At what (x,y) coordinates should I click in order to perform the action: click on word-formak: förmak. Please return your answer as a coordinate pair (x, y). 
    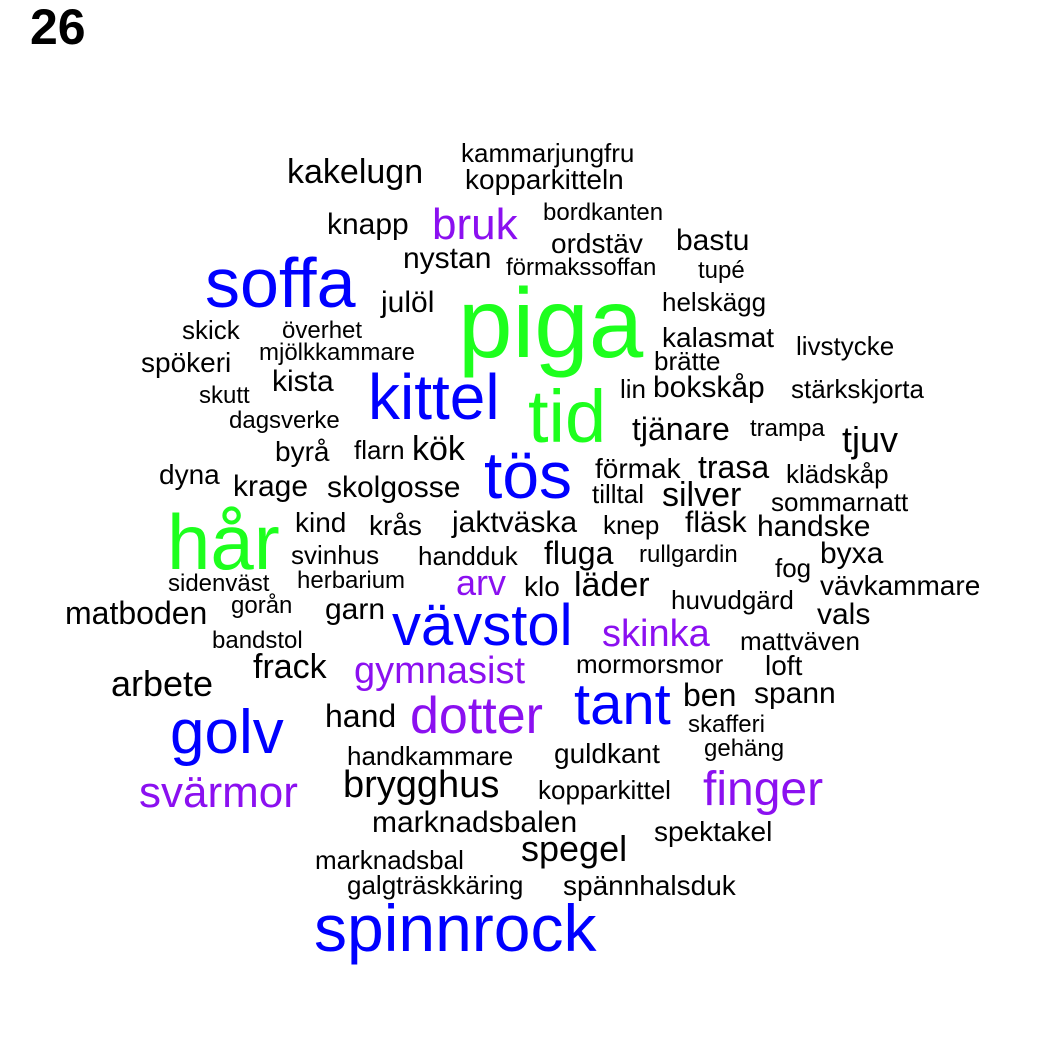
    Looking at the image, I should click on (638, 468).